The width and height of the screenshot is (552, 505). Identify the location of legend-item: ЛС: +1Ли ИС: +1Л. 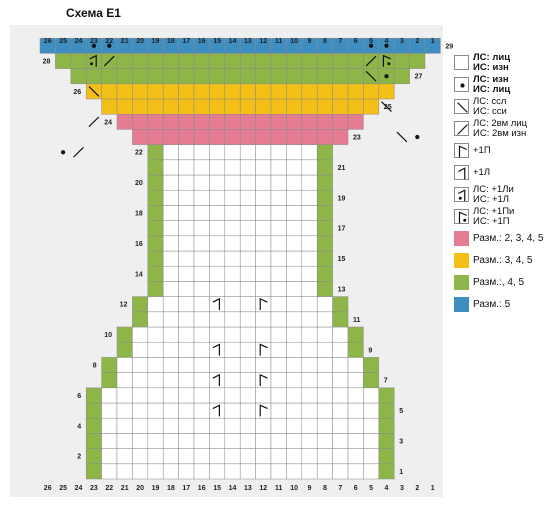
(501, 195).